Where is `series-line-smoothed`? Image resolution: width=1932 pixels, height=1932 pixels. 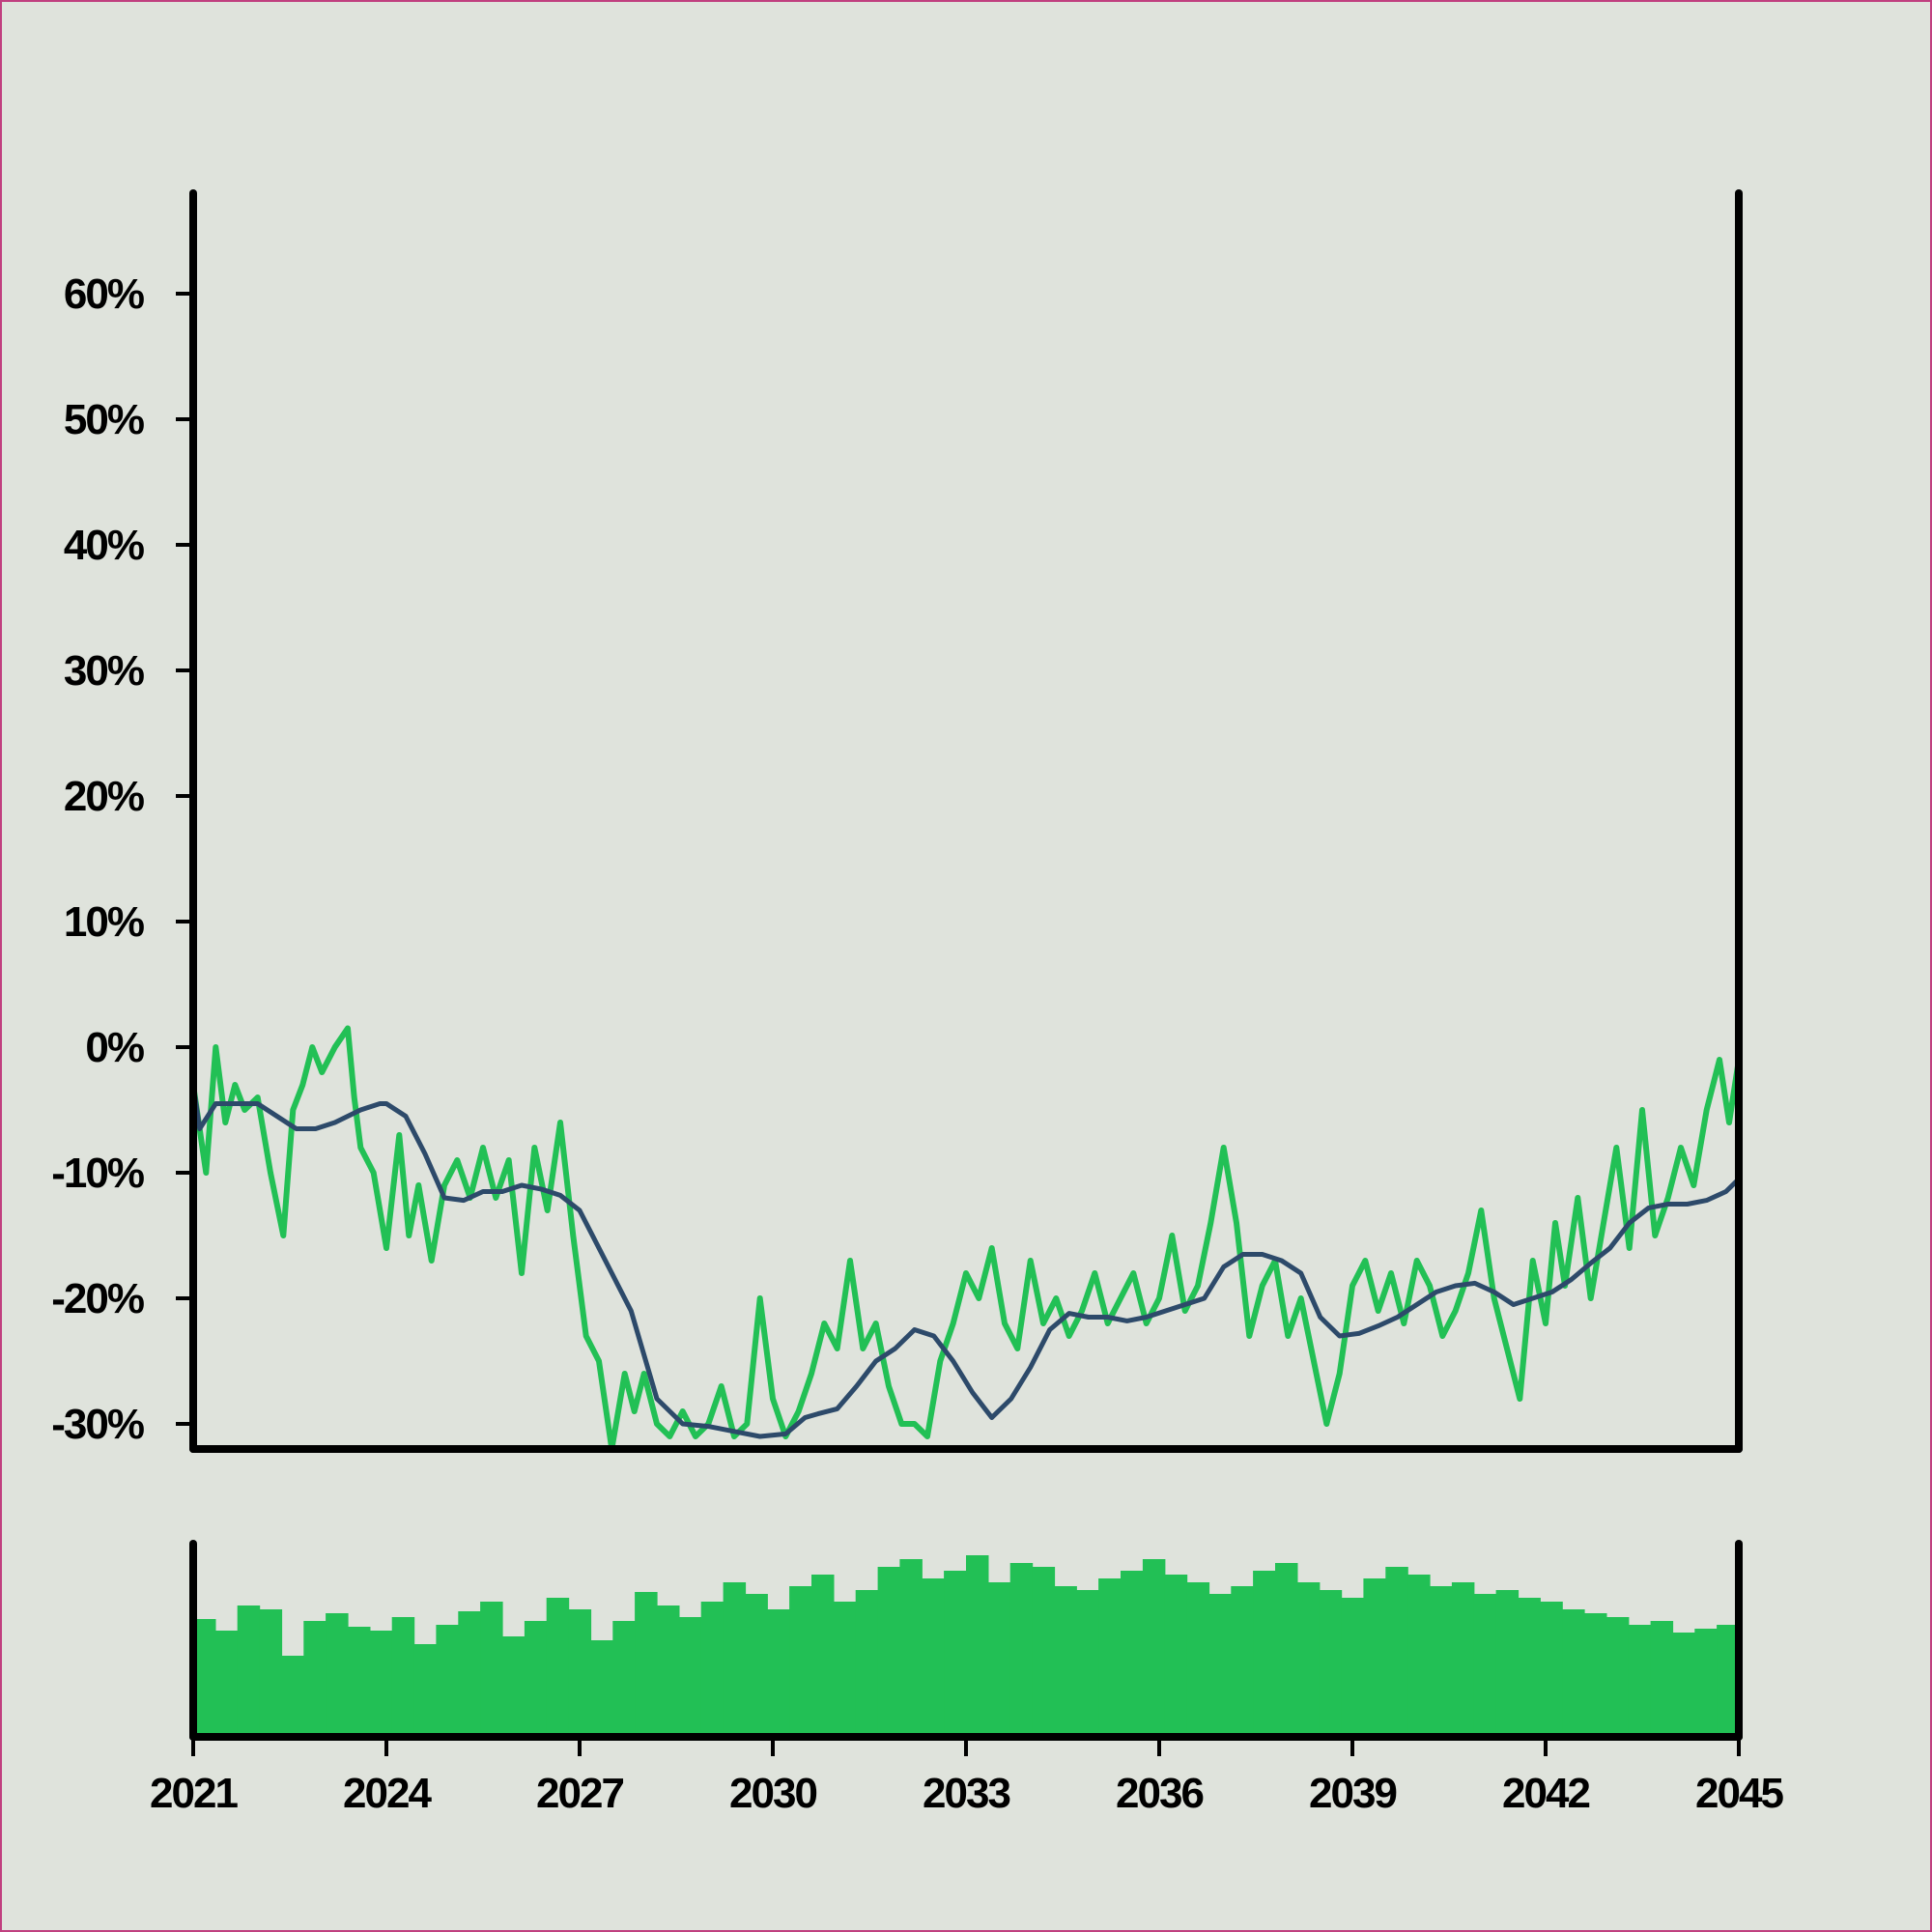
series-line-smoothed is located at coordinates (966, 1260).